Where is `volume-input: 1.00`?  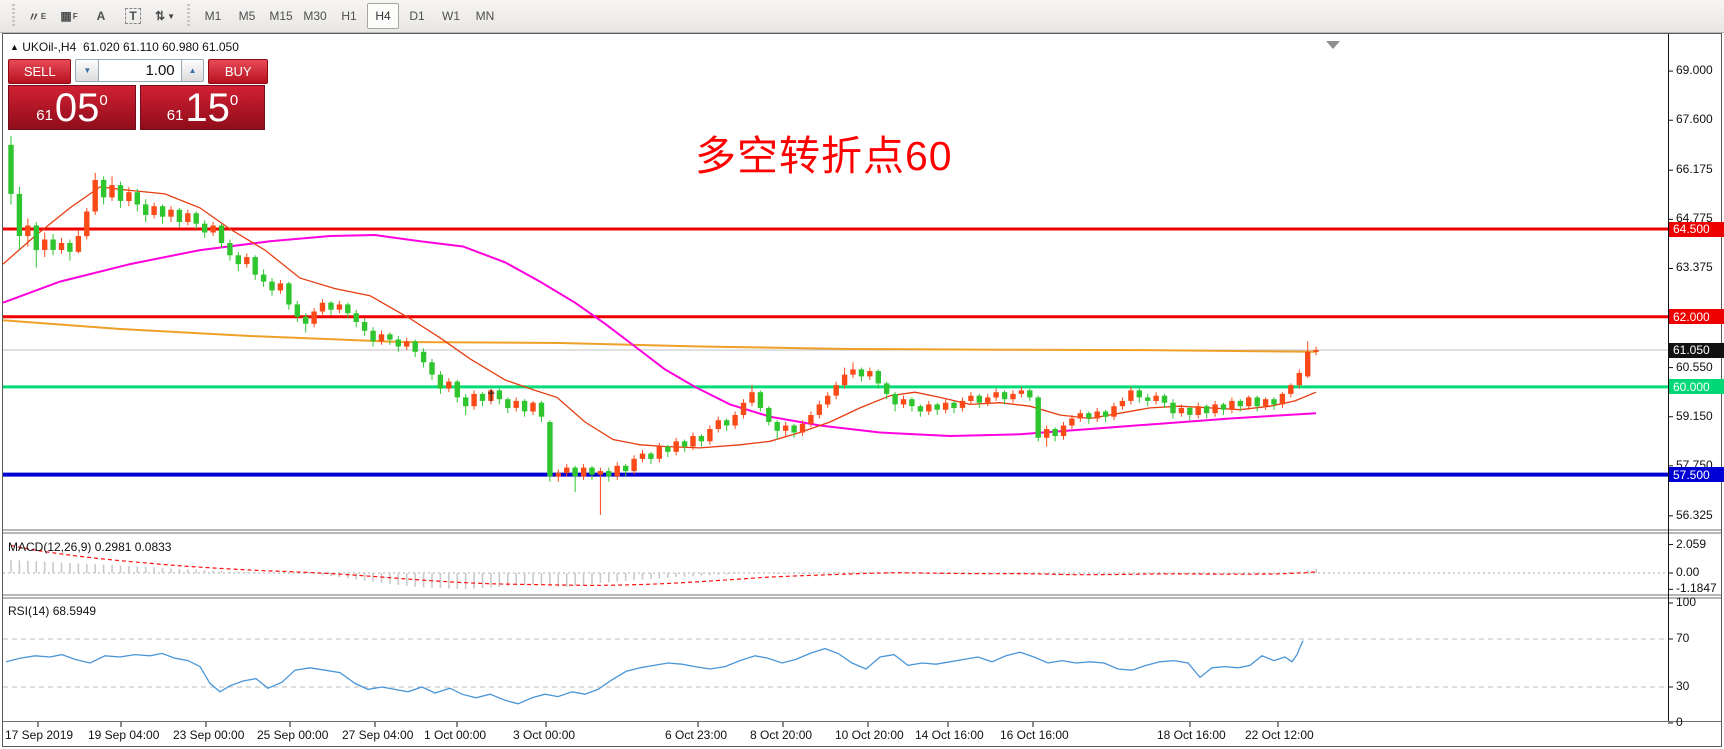 volume-input: 1.00 is located at coordinates (140, 70).